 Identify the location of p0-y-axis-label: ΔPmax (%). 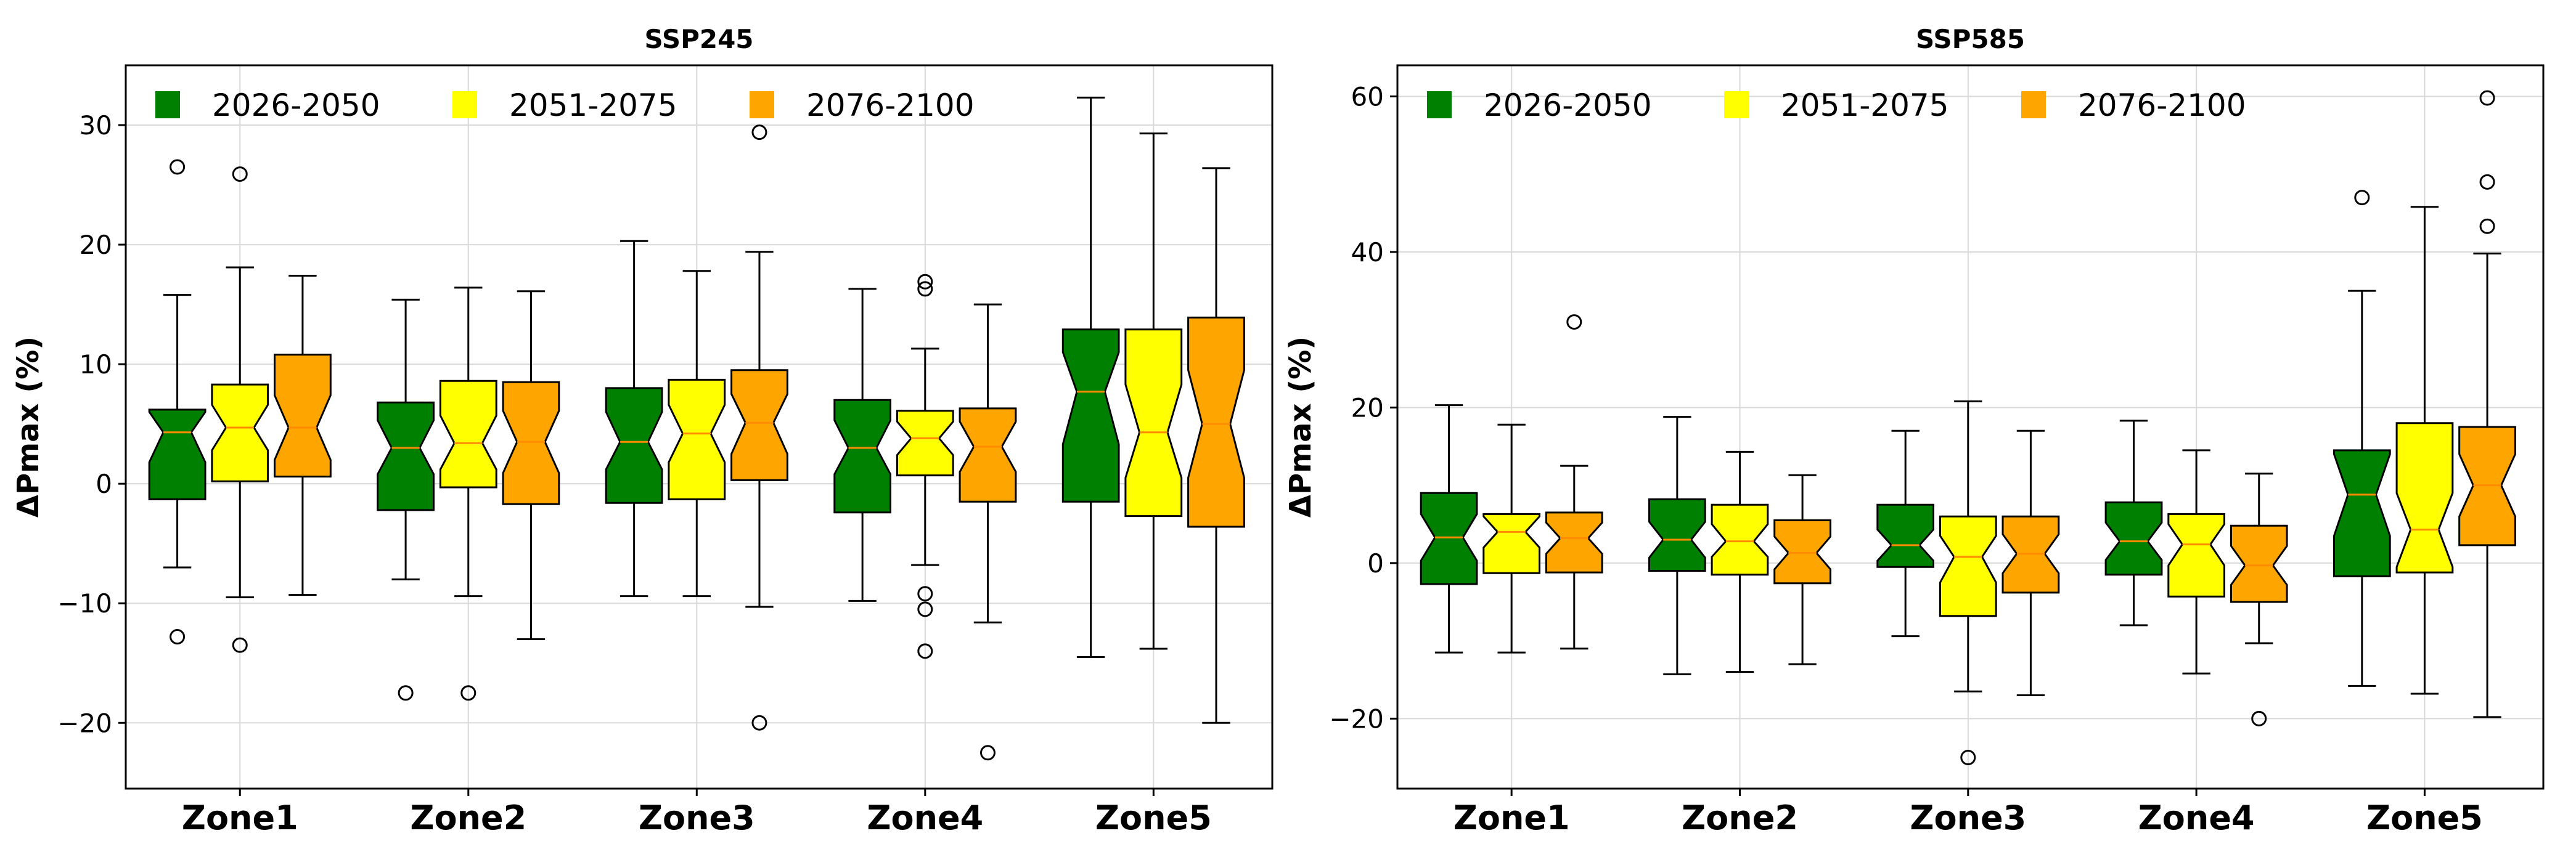
(28, 427).